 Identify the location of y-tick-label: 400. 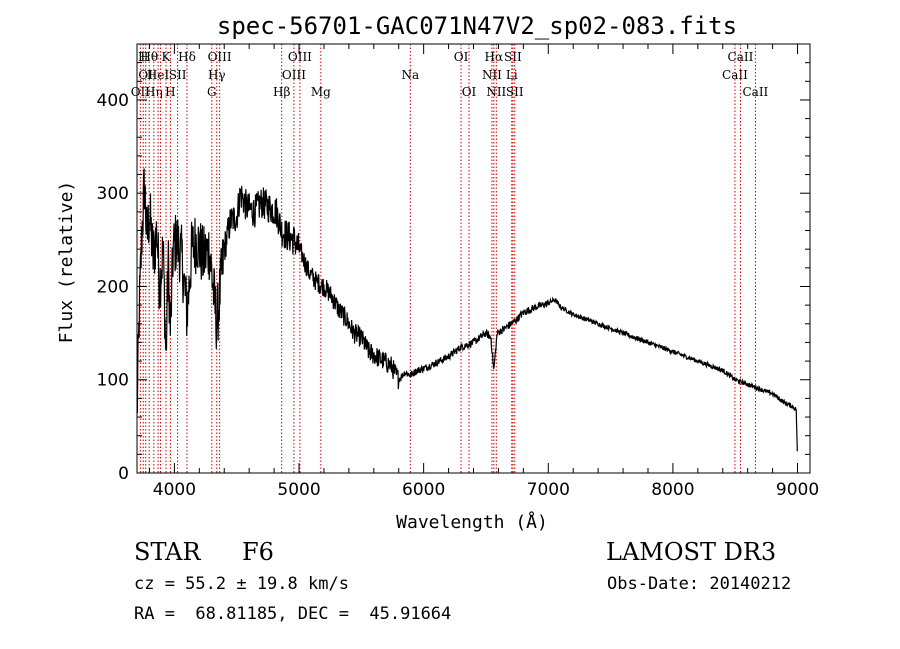
(113, 101).